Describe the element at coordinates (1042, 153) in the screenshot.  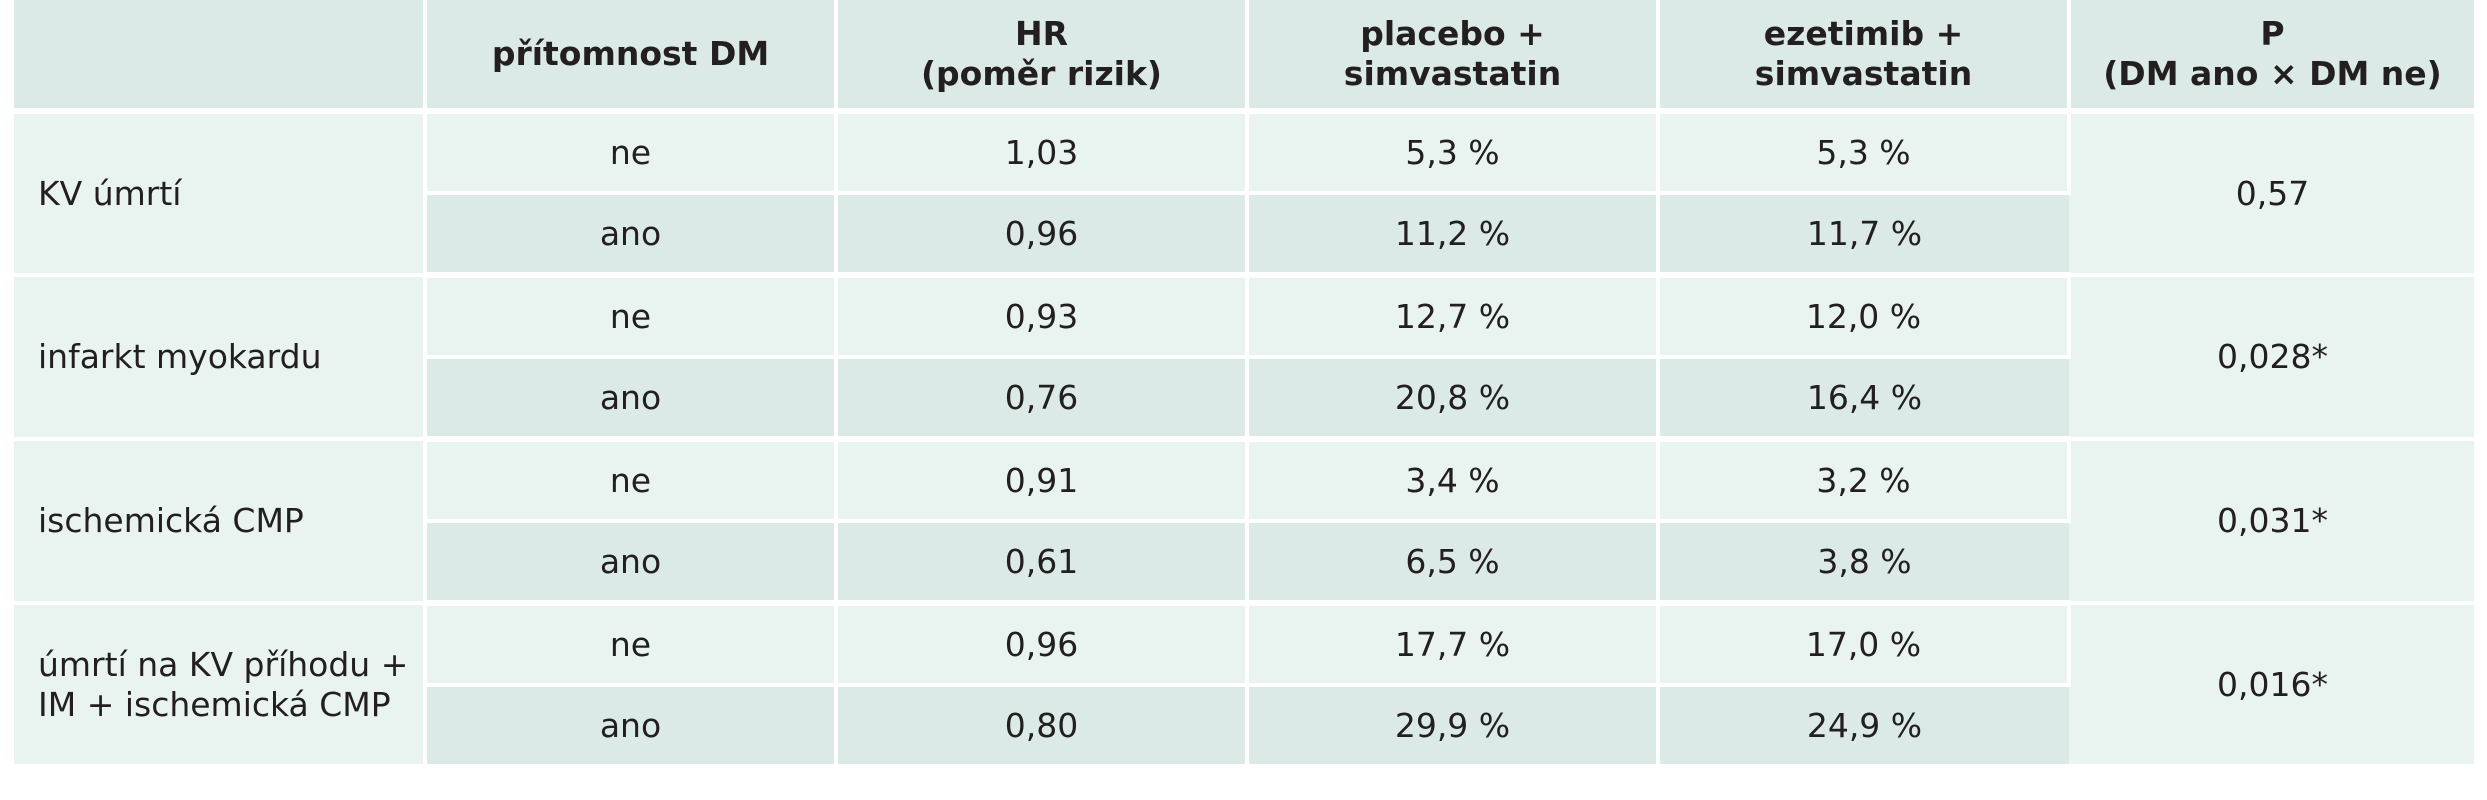
I see `hr-cell: 1,03` at that location.